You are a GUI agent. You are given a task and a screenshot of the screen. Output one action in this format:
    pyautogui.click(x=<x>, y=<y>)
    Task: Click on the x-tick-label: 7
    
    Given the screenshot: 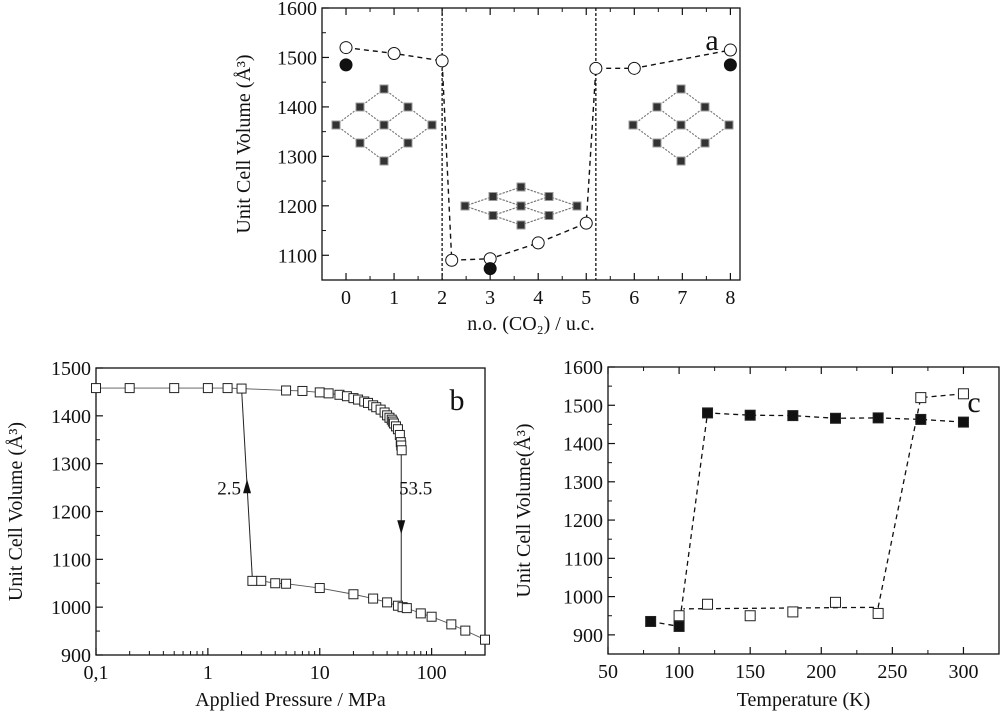 What is the action you would take?
    pyautogui.click(x=682, y=298)
    